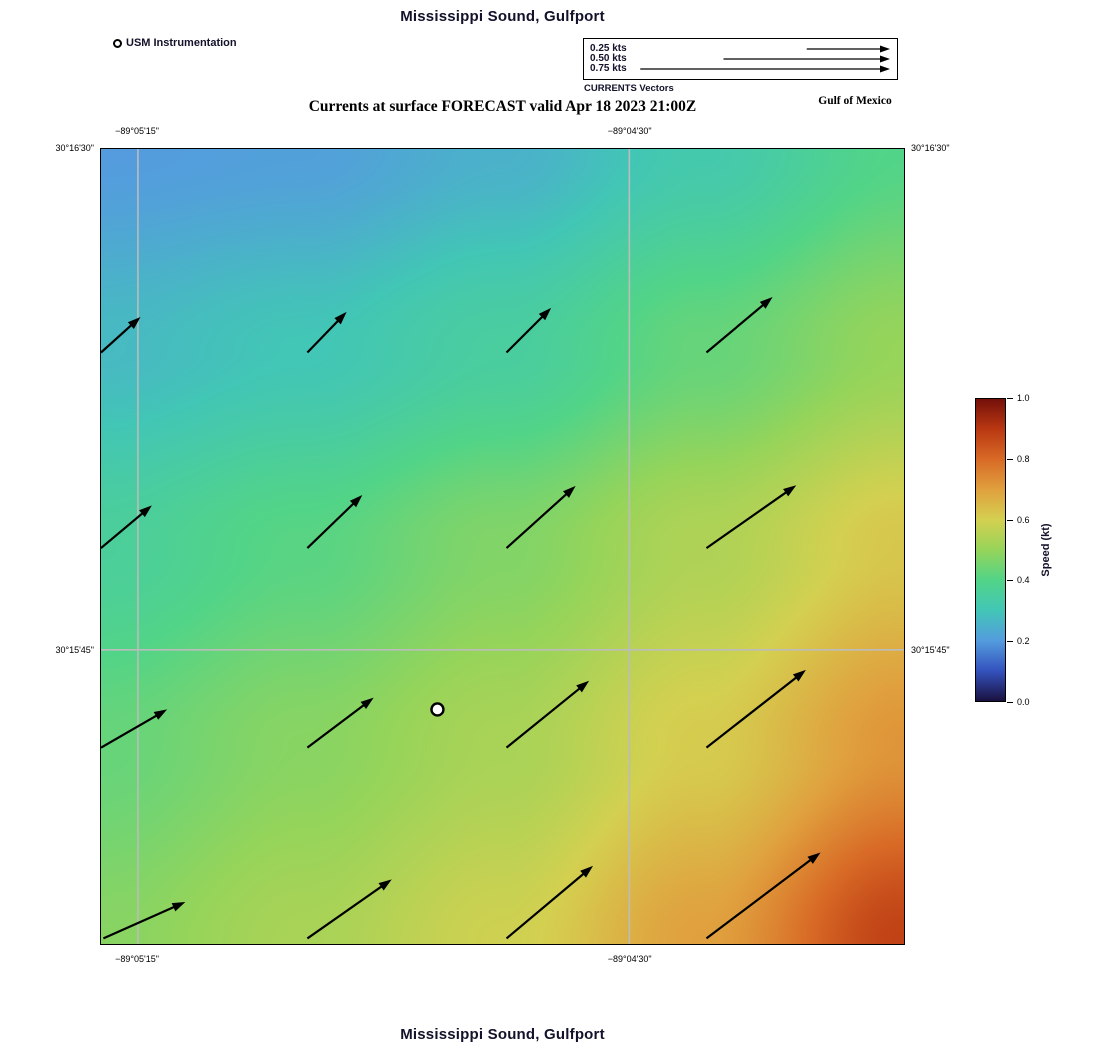  Describe the element at coordinates (855, 101) in the screenshot. I see `region-label: Gulf of Mexico` at that location.